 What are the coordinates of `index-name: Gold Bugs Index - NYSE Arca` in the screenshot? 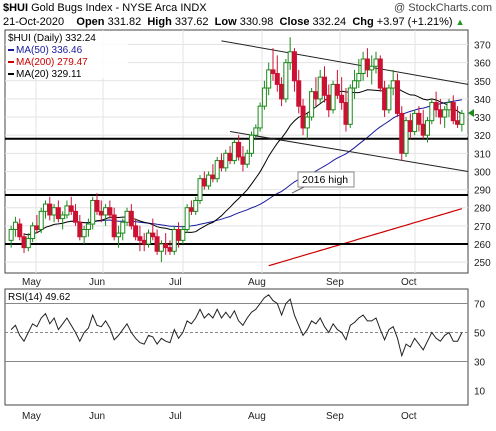 It's located at (104, 8).